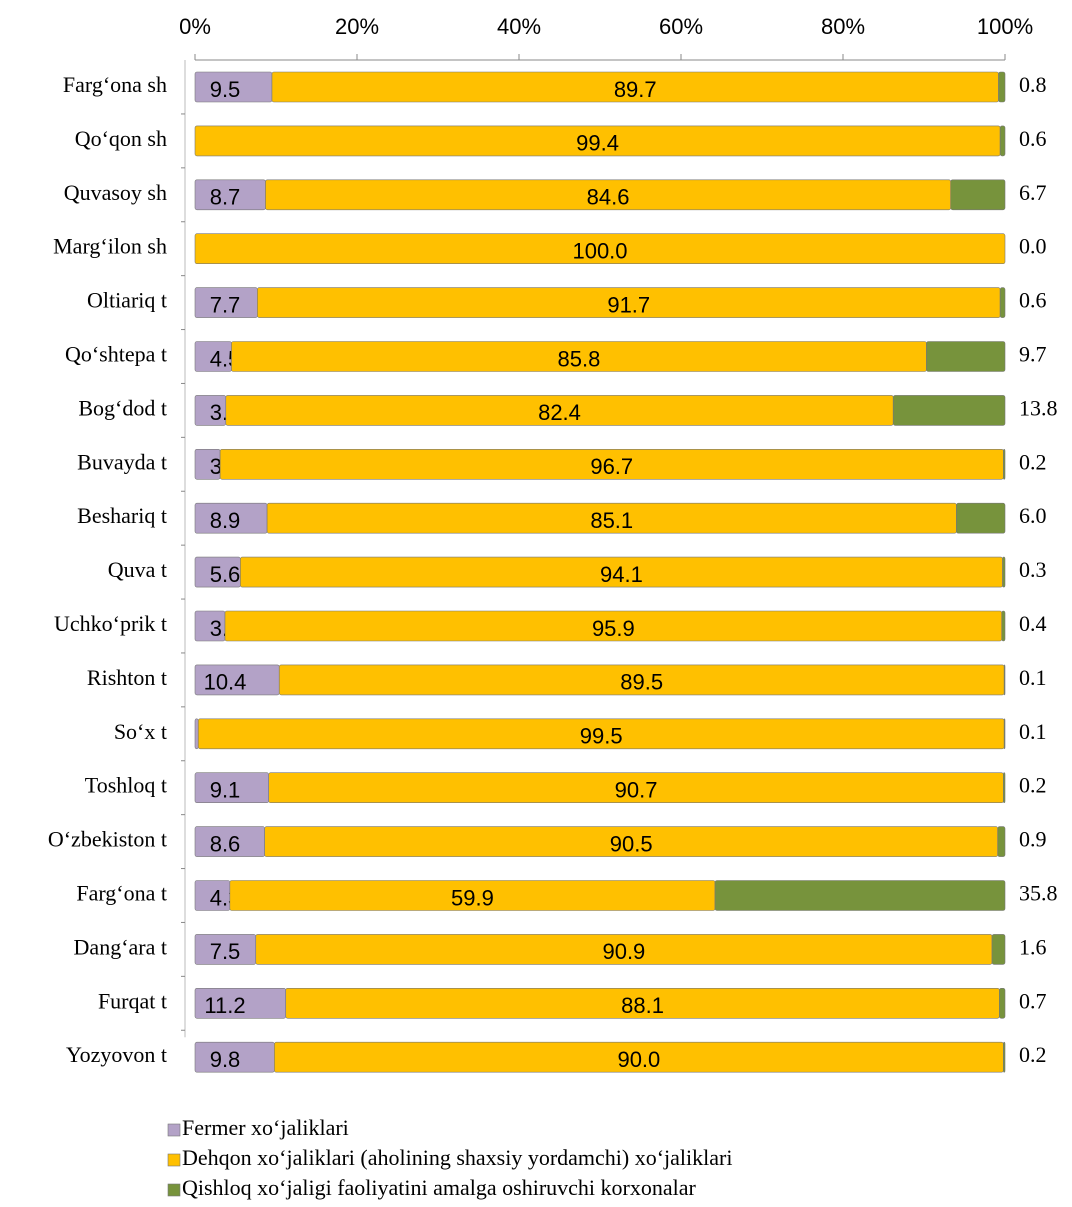  What do you see at coordinates (628, 304) in the screenshot?
I see `data-label: 91.7` at bounding box center [628, 304].